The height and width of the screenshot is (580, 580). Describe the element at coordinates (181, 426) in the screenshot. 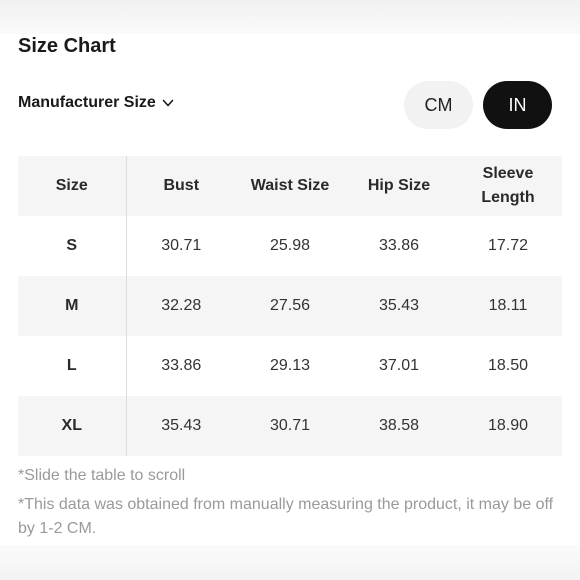

I see `bust-cell: 35.43` at that location.